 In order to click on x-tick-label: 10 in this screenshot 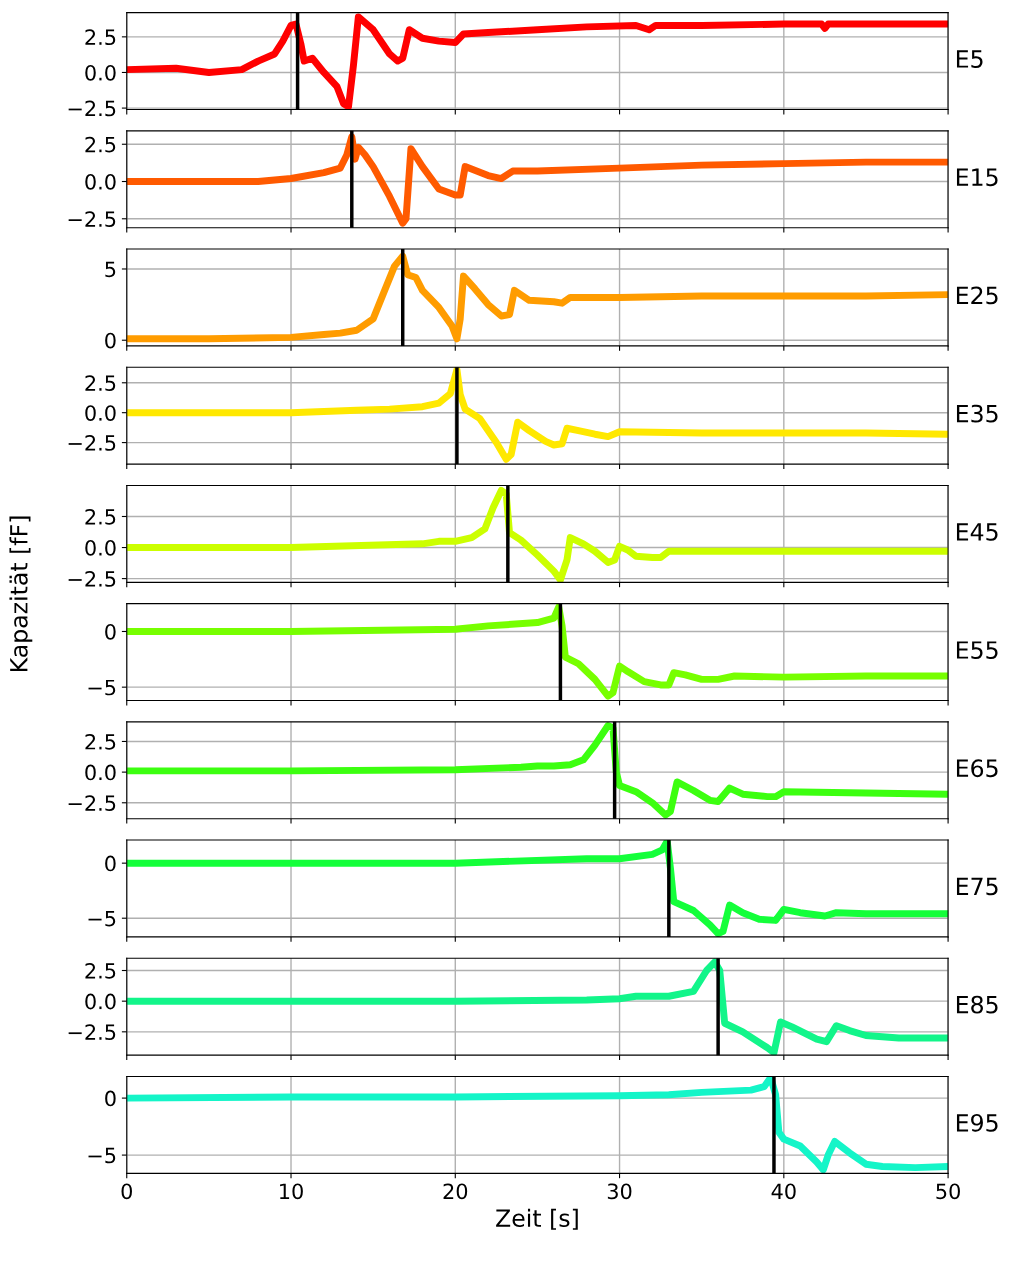, I will do `click(291, 1191)`.